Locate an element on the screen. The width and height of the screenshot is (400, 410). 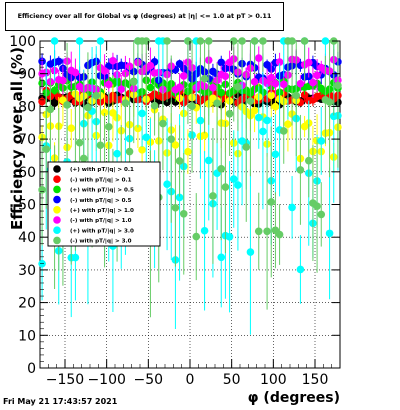
legend-entry-label: (-) with pT/|q| > 0.5 is located at coordinates (101, 201).